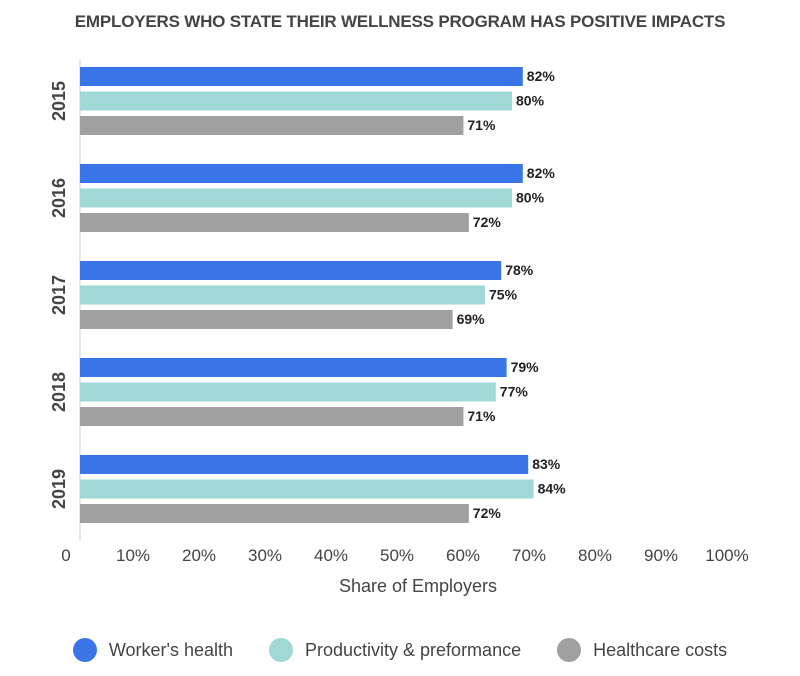 The width and height of the screenshot is (800, 676). Describe the element at coordinates (281, 650) in the screenshot. I see `legend-swatch-productivity` at that location.